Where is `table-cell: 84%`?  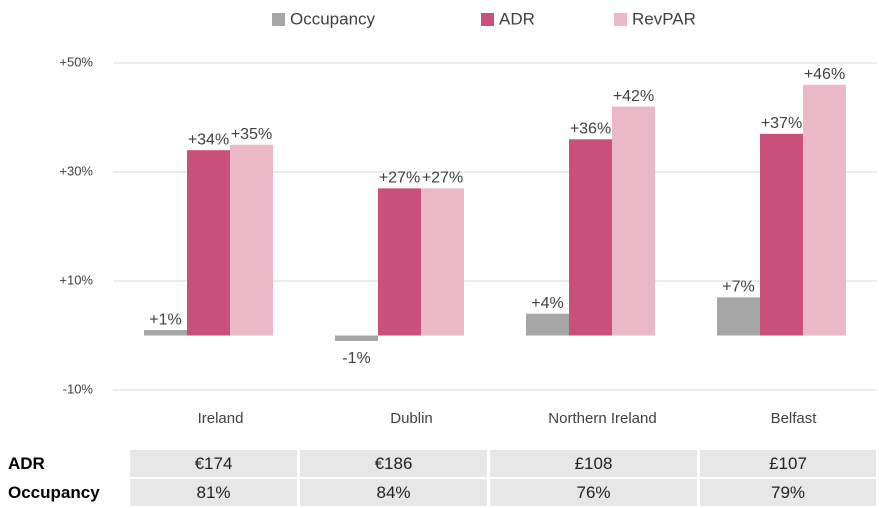
table-cell: 84% is located at coordinates (393, 492).